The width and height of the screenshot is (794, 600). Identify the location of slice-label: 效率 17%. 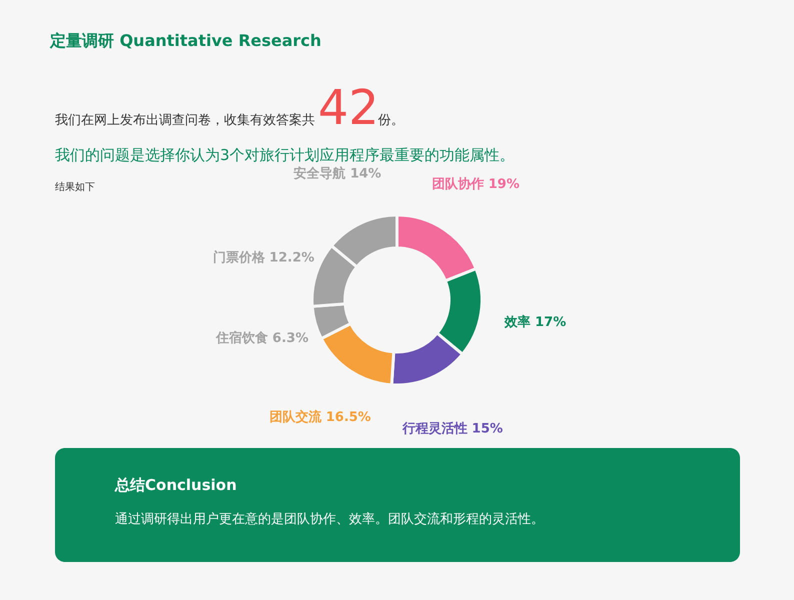
(534, 322).